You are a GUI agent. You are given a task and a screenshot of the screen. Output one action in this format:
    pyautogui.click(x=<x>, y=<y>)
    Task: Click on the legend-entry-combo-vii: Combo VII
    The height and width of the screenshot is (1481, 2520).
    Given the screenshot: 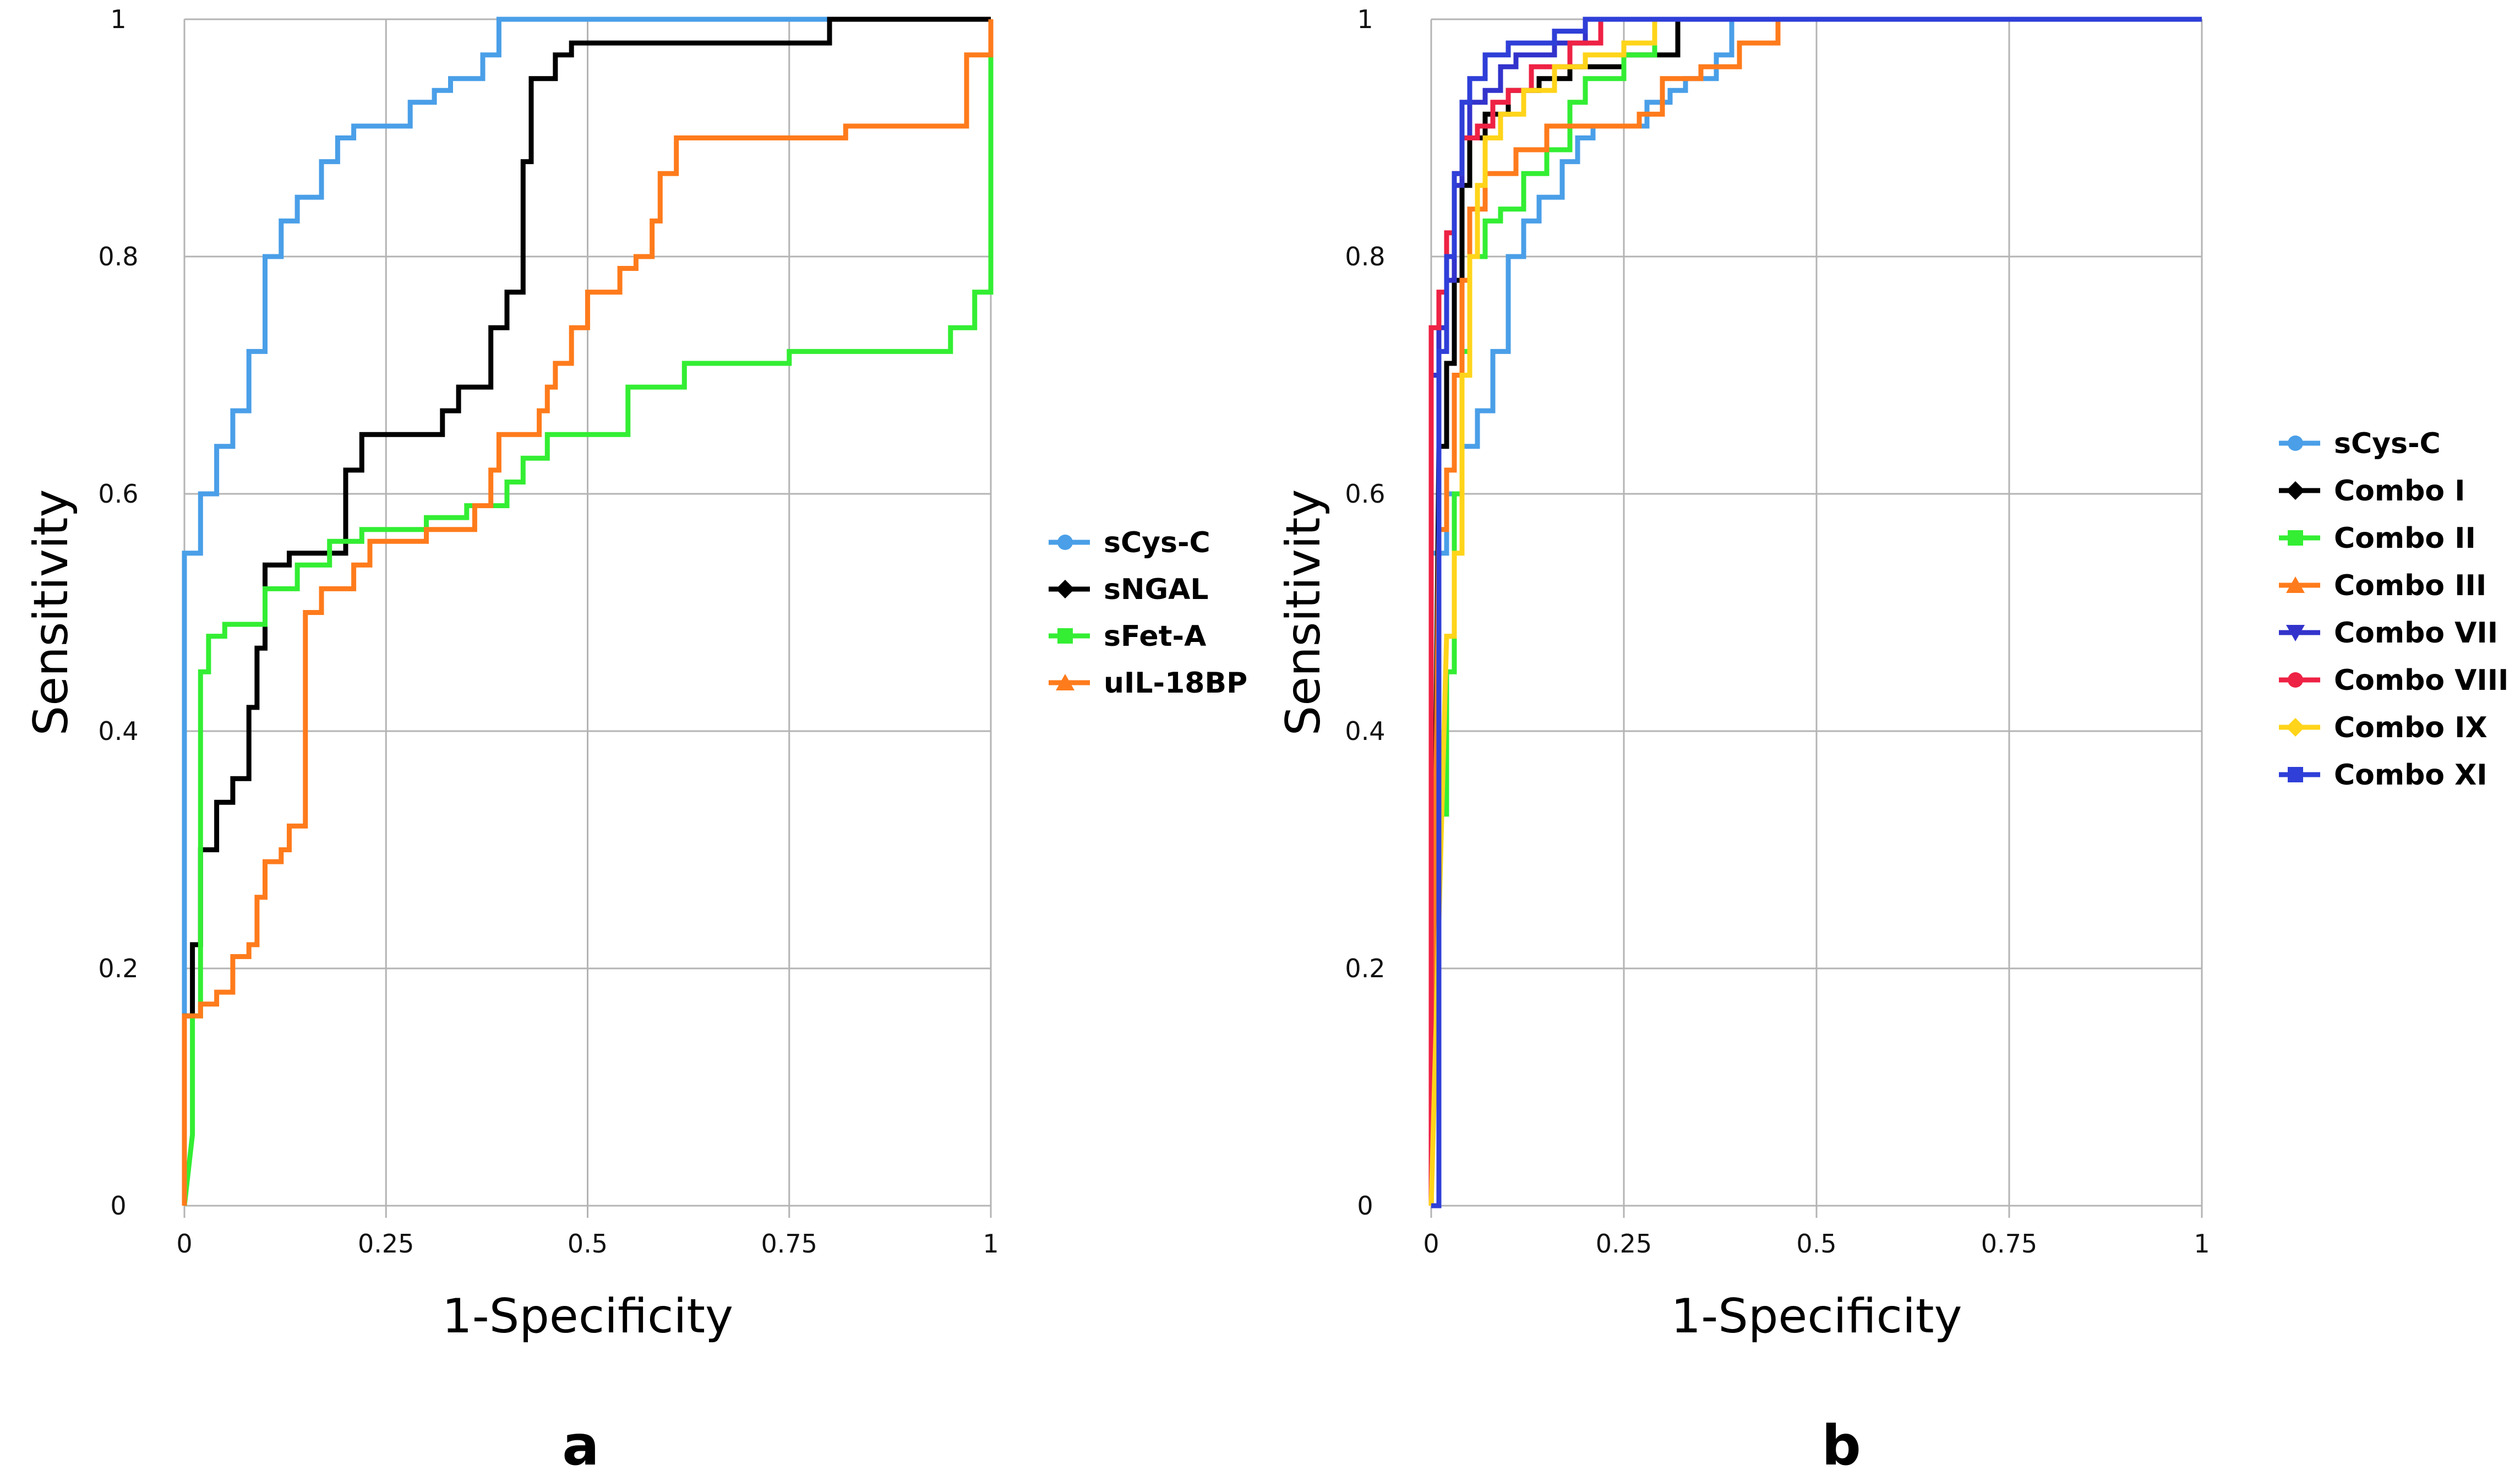 What is the action you would take?
    pyautogui.click(x=2389, y=633)
    